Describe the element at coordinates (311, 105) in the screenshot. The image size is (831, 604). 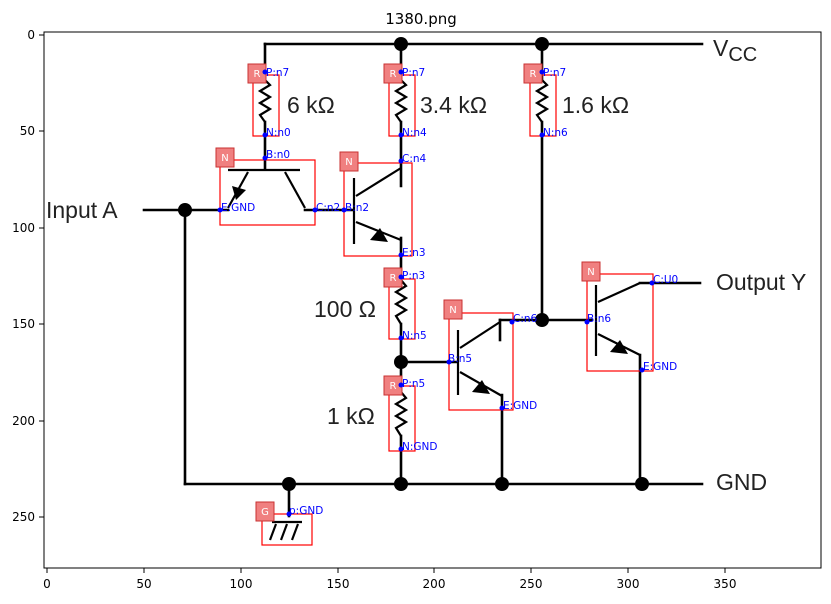
I see `resistor-value-label: 6 kΩ` at that location.